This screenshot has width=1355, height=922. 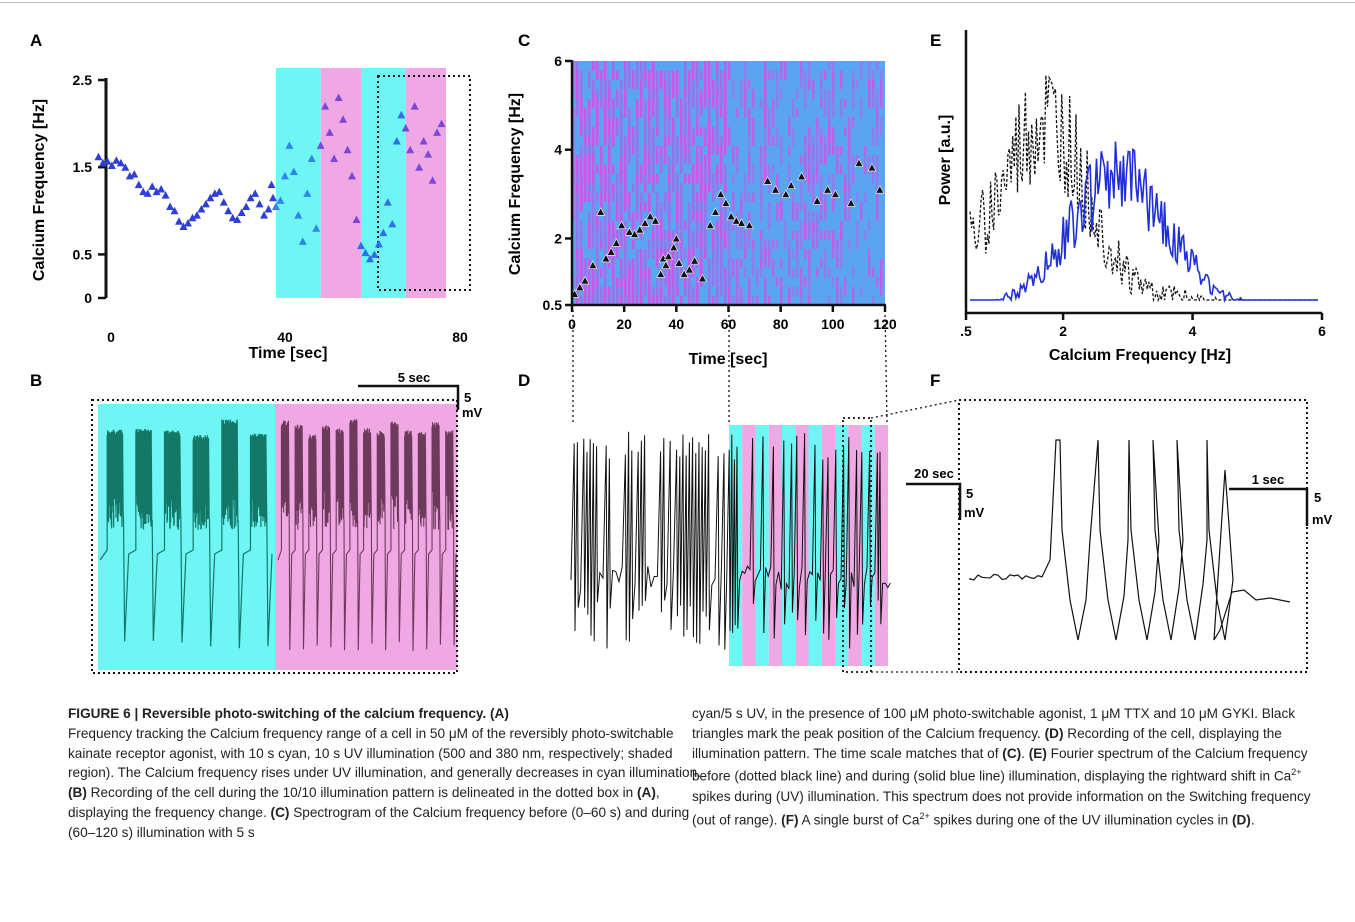 What do you see at coordinates (1130, 540) in the screenshot?
I see `panel-f-trace` at bounding box center [1130, 540].